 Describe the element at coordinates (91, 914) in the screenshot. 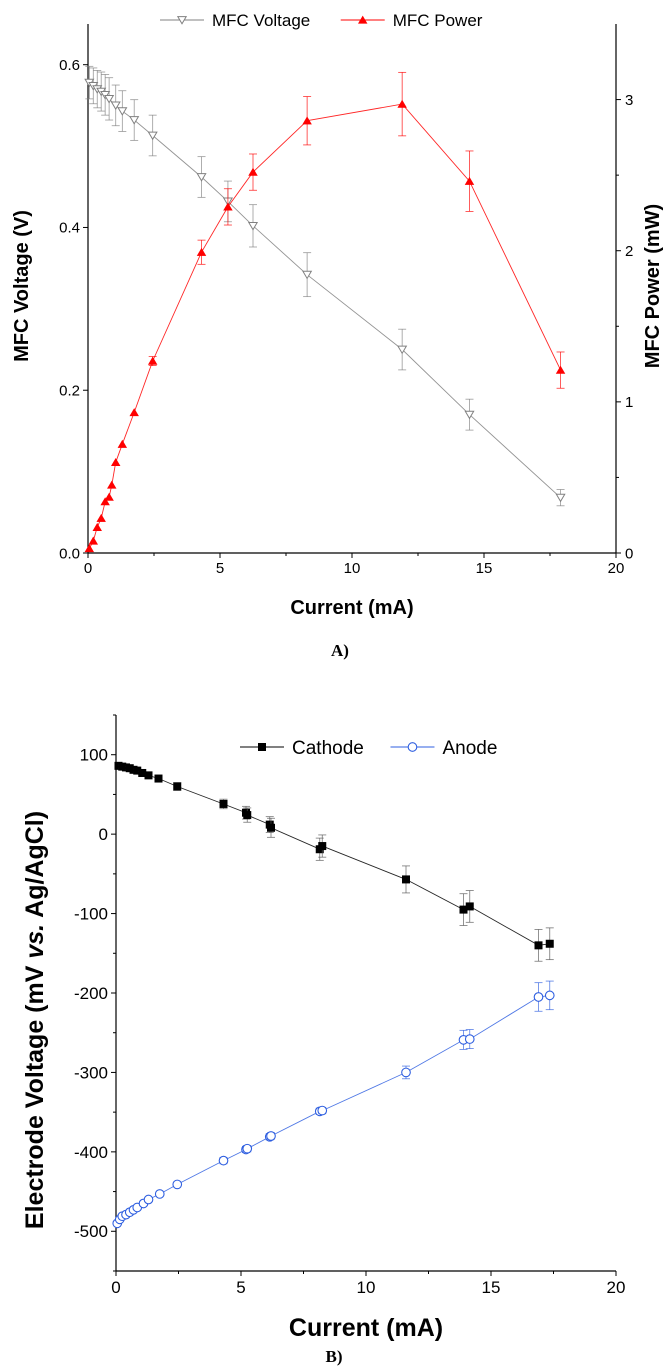

I see `panel-b-y-tick-label: -100` at that location.